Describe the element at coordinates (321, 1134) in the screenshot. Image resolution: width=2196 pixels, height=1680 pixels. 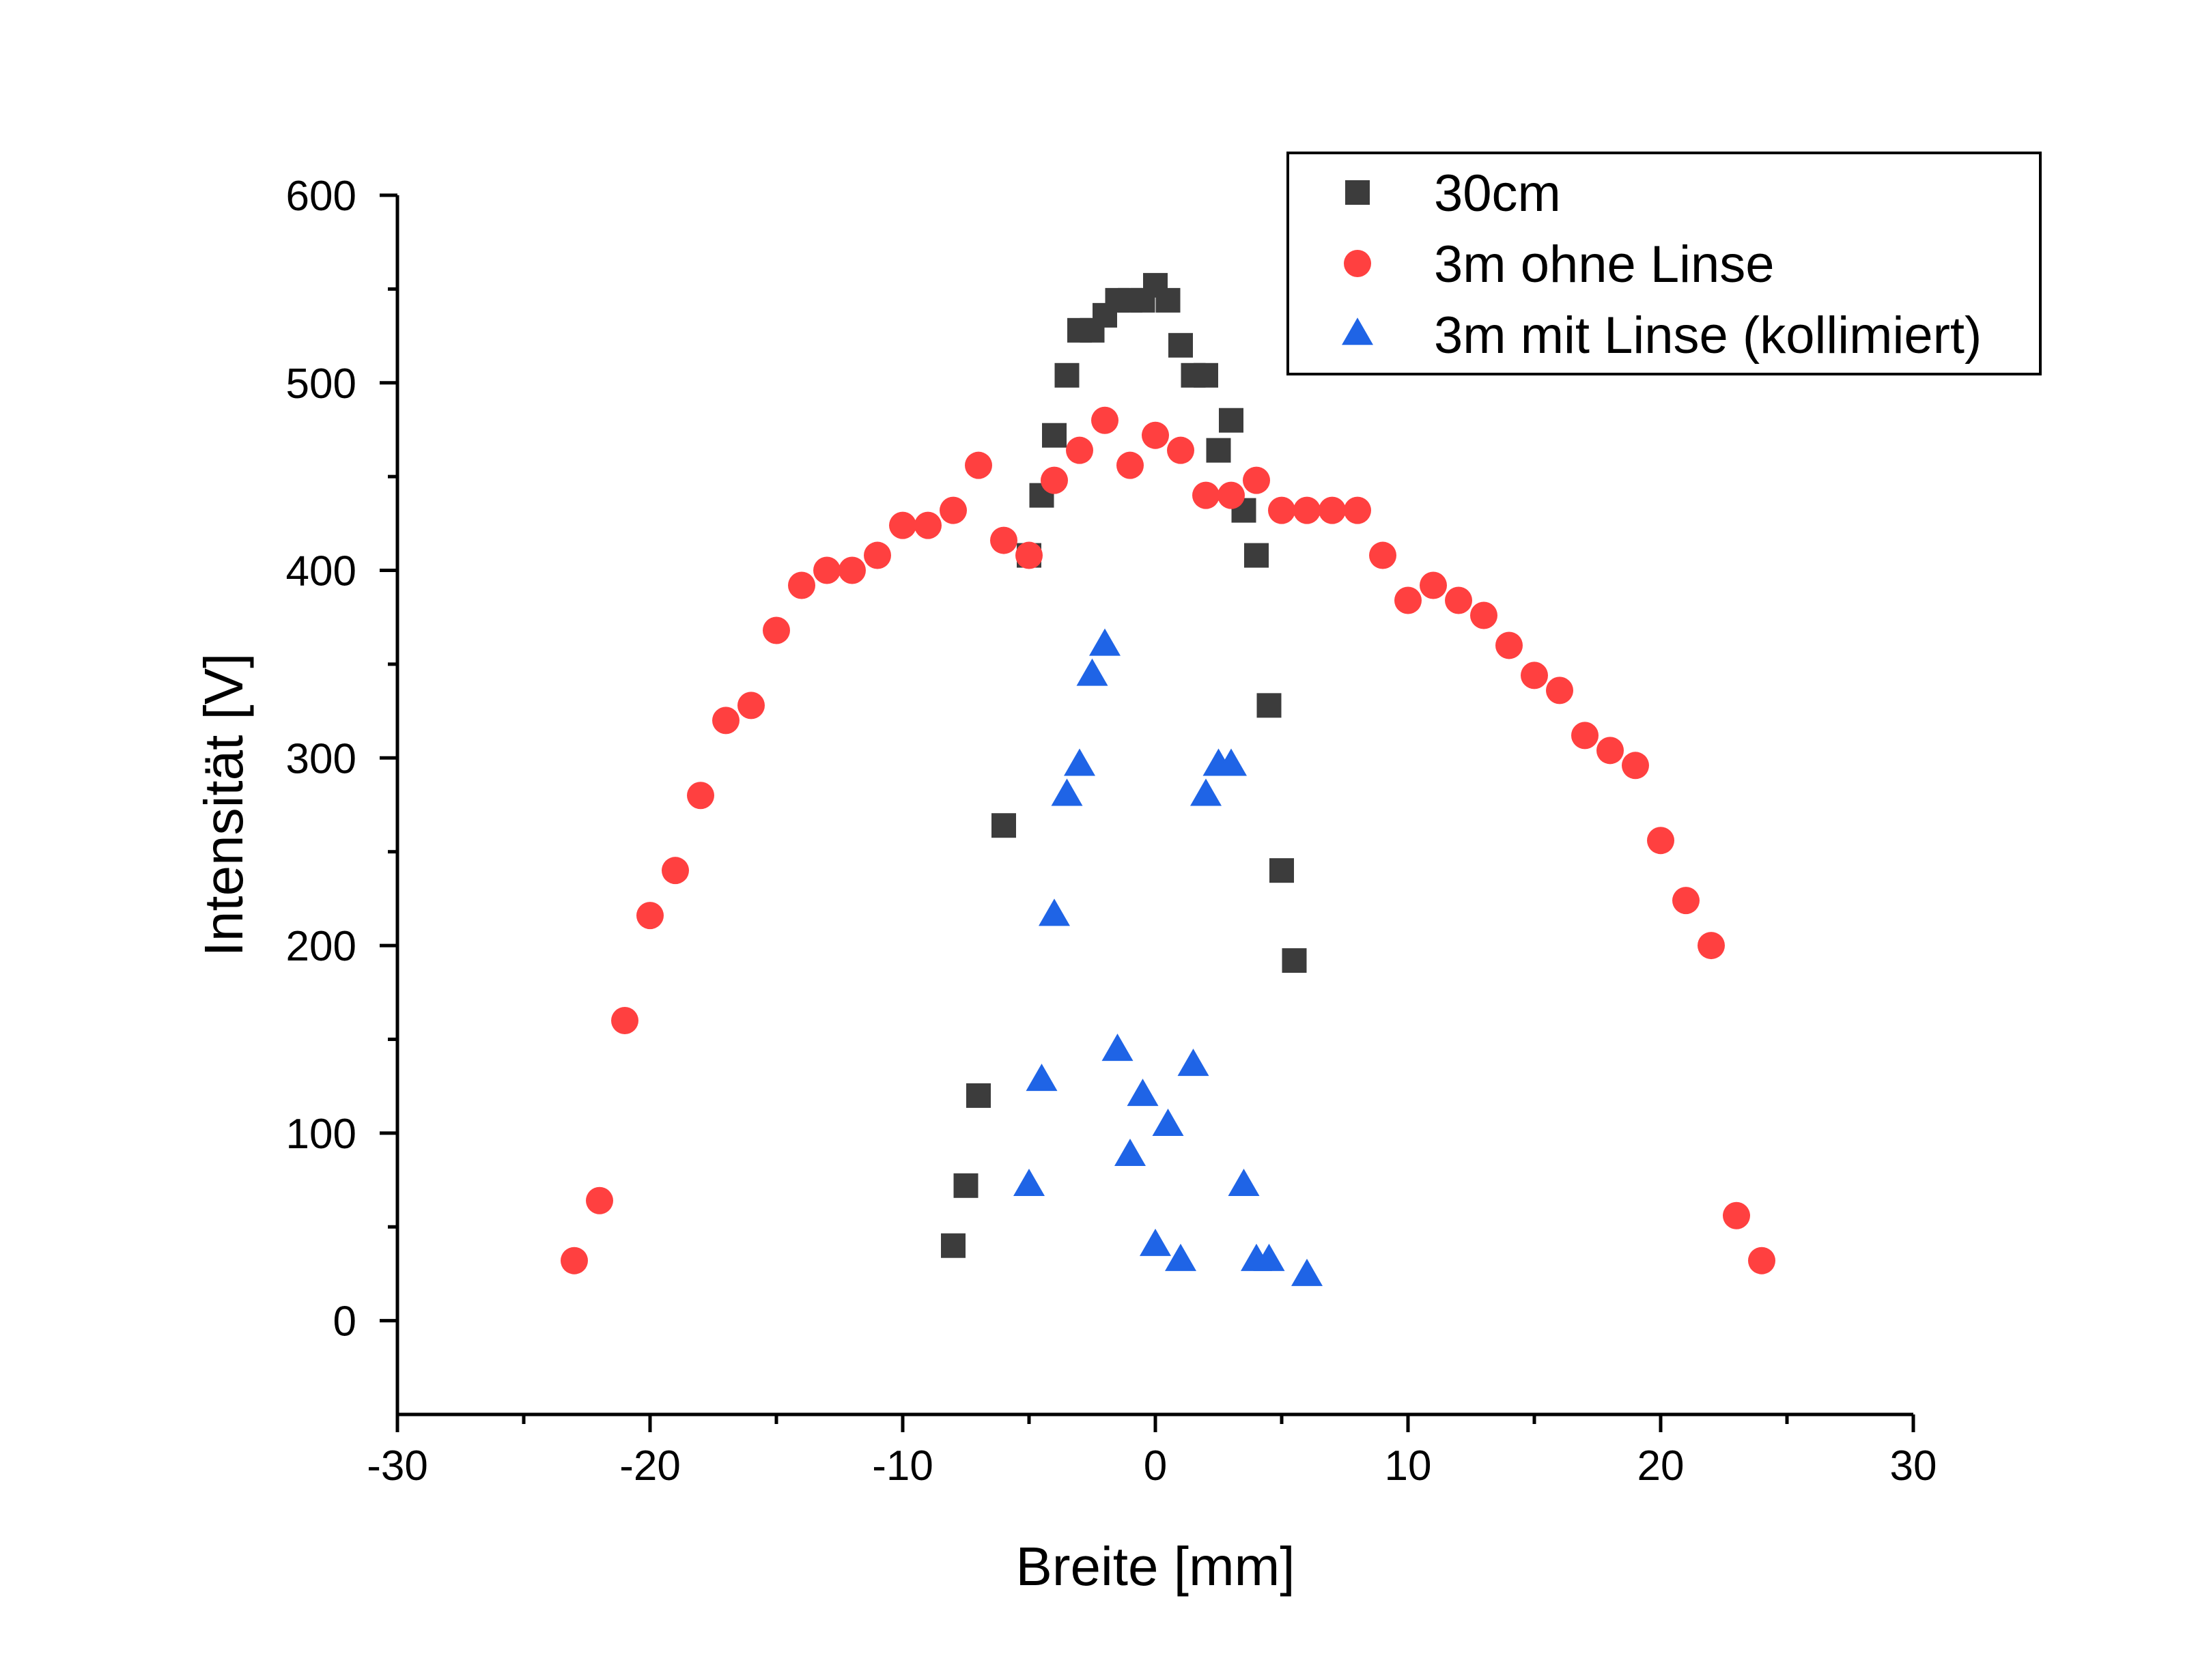
I see `y-tick-label: 100` at that location.